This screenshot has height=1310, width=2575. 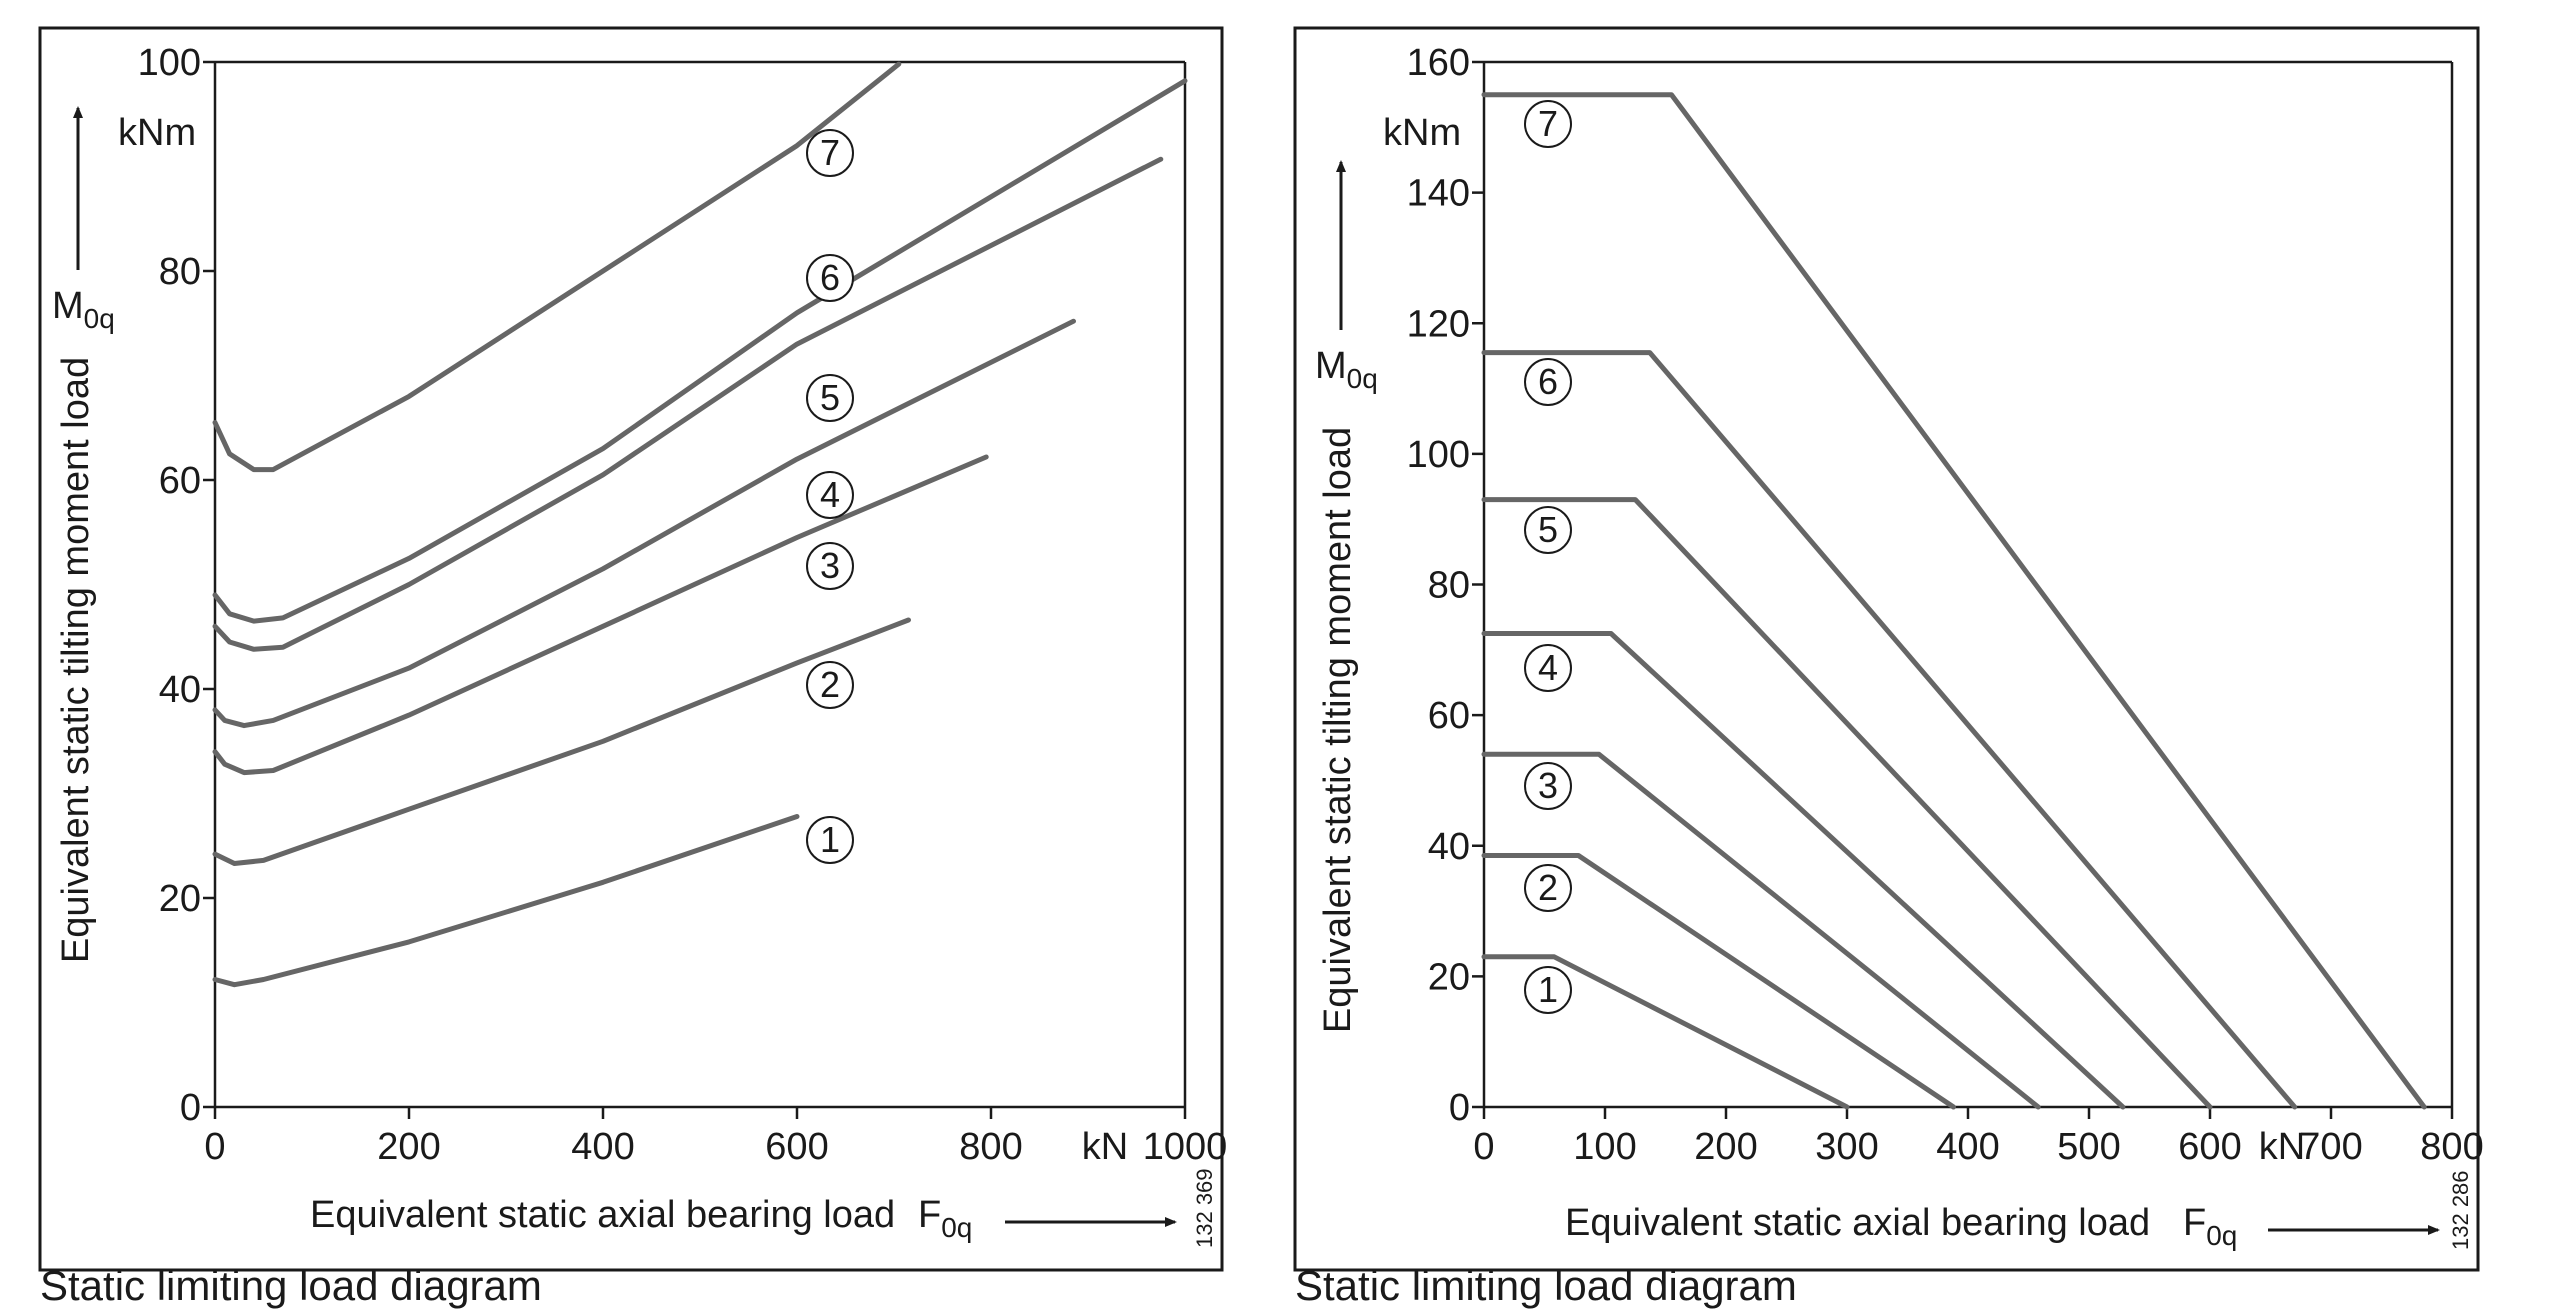 I want to click on left-series-3-line, so click(x=600, y=615).